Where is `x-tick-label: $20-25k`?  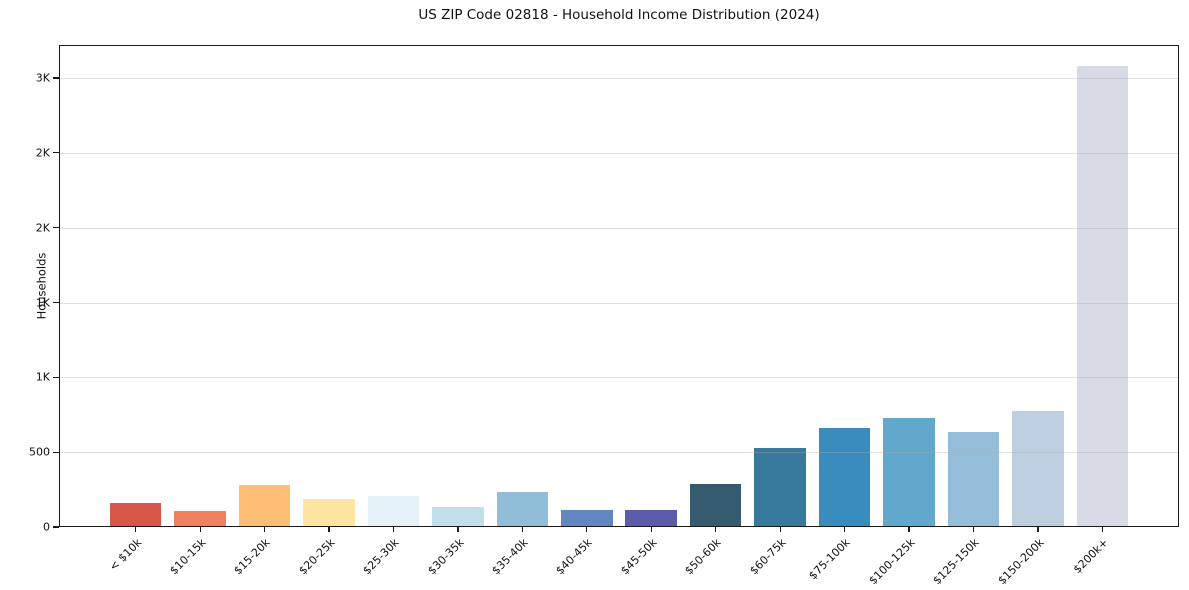
x-tick-label: $20-25k is located at coordinates (316, 557).